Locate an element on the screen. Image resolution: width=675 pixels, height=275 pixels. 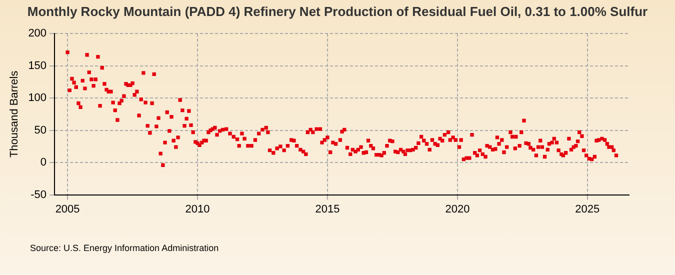
y-tick-label: 100 is located at coordinates (37, 98).